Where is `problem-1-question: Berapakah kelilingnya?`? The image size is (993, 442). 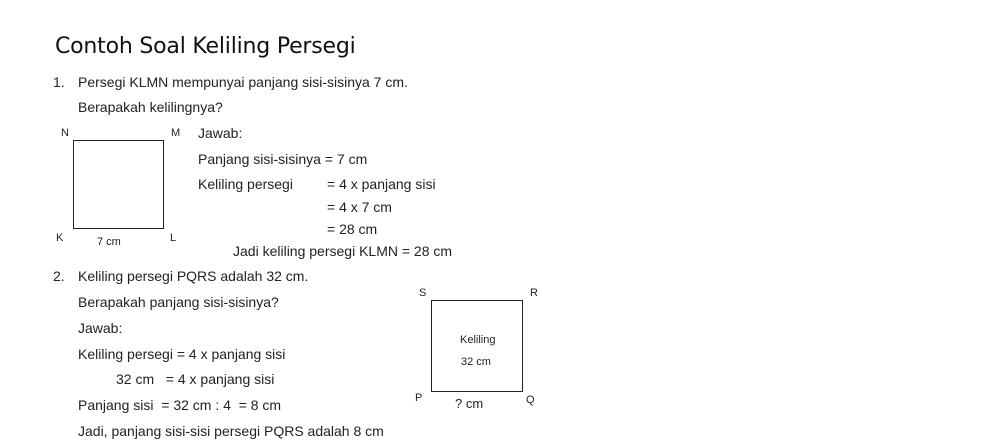 problem-1-question: Berapakah kelilingnya? is located at coordinates (150, 107).